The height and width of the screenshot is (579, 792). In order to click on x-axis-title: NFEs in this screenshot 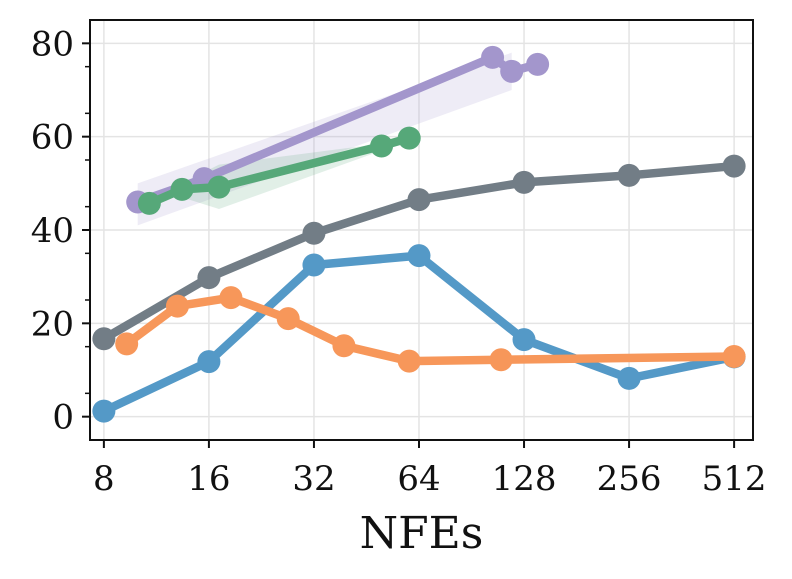, I will do `click(422, 533)`.